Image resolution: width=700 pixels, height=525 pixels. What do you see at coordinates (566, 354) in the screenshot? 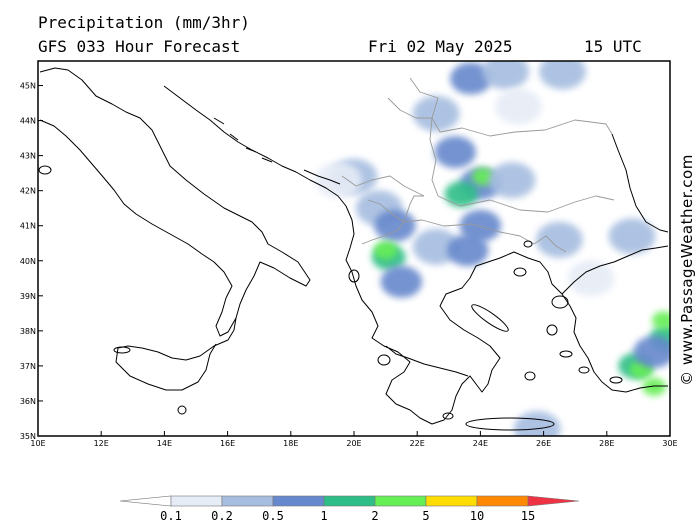
I see `island-samos` at bounding box center [566, 354].